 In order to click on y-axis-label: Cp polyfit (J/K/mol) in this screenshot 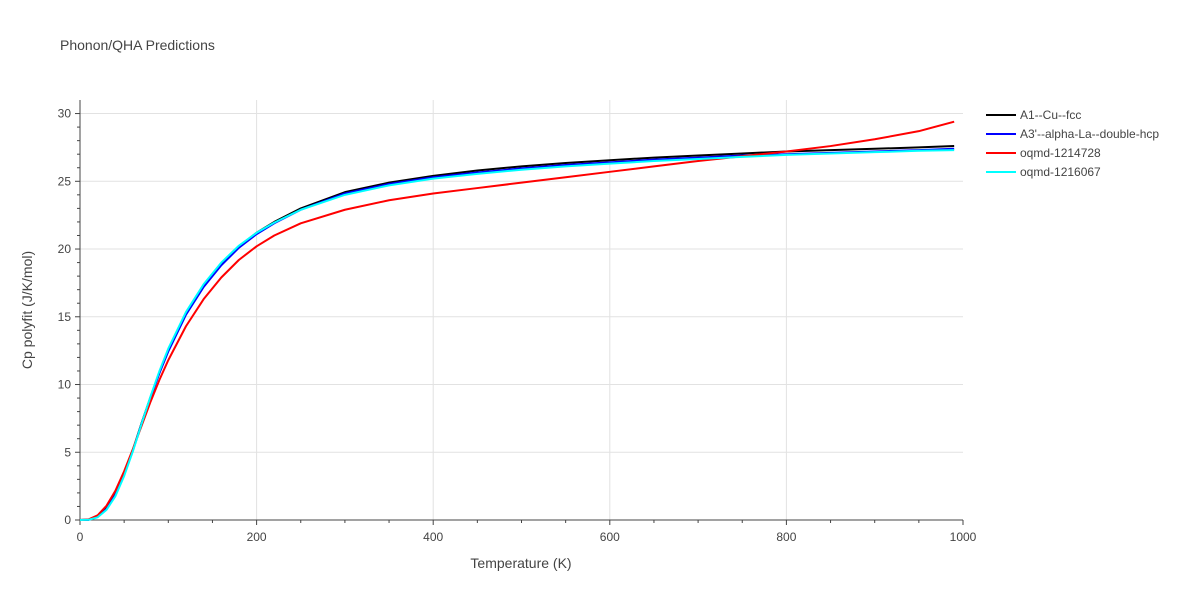, I will do `click(27, 310)`.